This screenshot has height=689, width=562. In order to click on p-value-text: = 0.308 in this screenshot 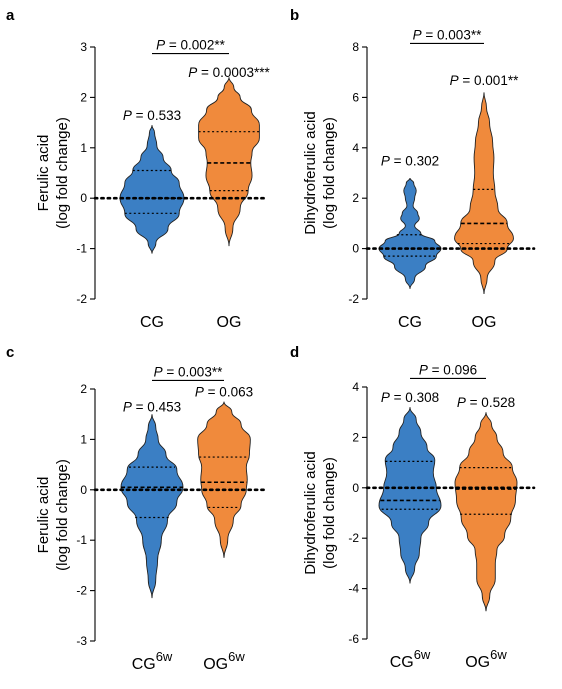, I will do `click(414, 397)`.